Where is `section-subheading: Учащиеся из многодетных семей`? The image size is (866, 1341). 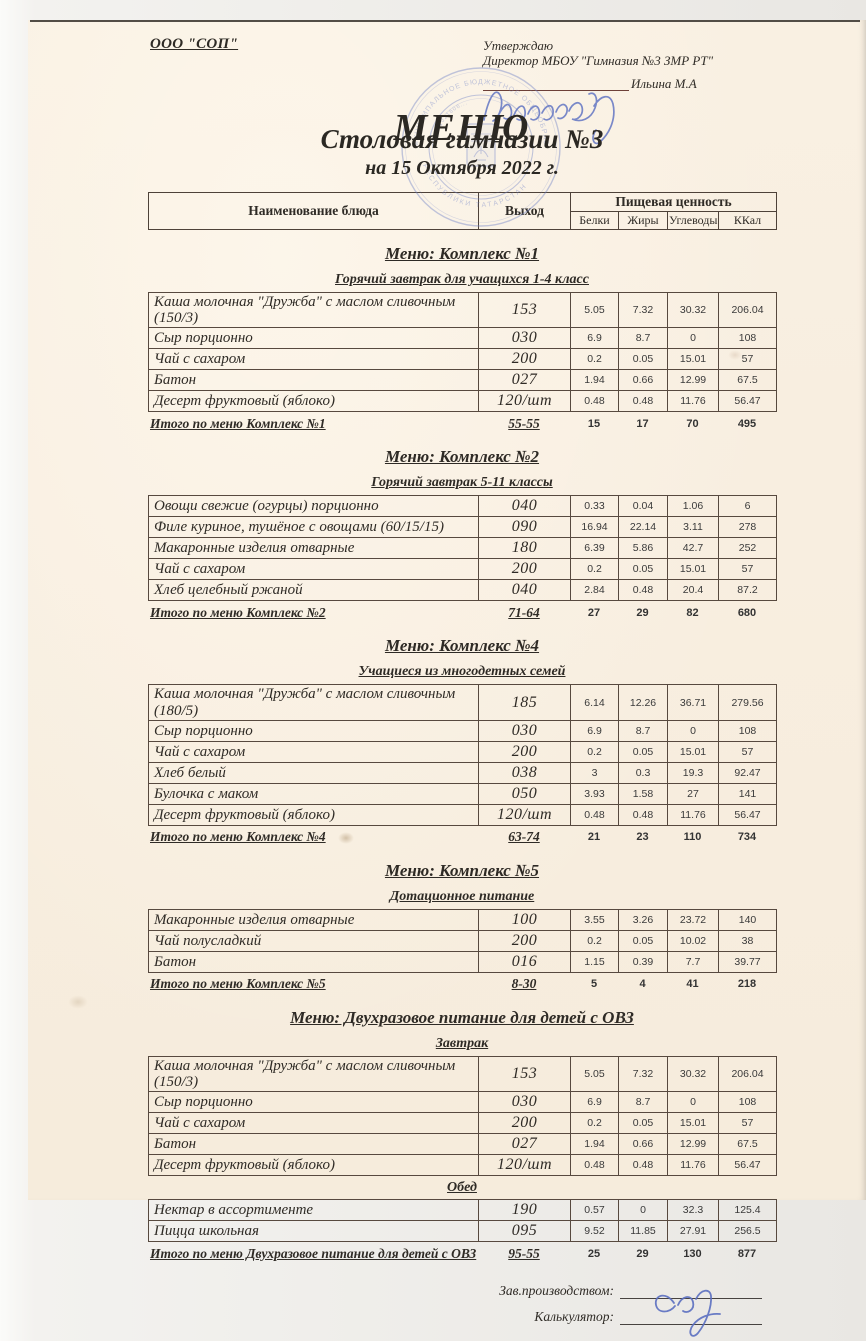
section-subheading: Учащиеся из многодетных семей is located at coordinates (462, 672).